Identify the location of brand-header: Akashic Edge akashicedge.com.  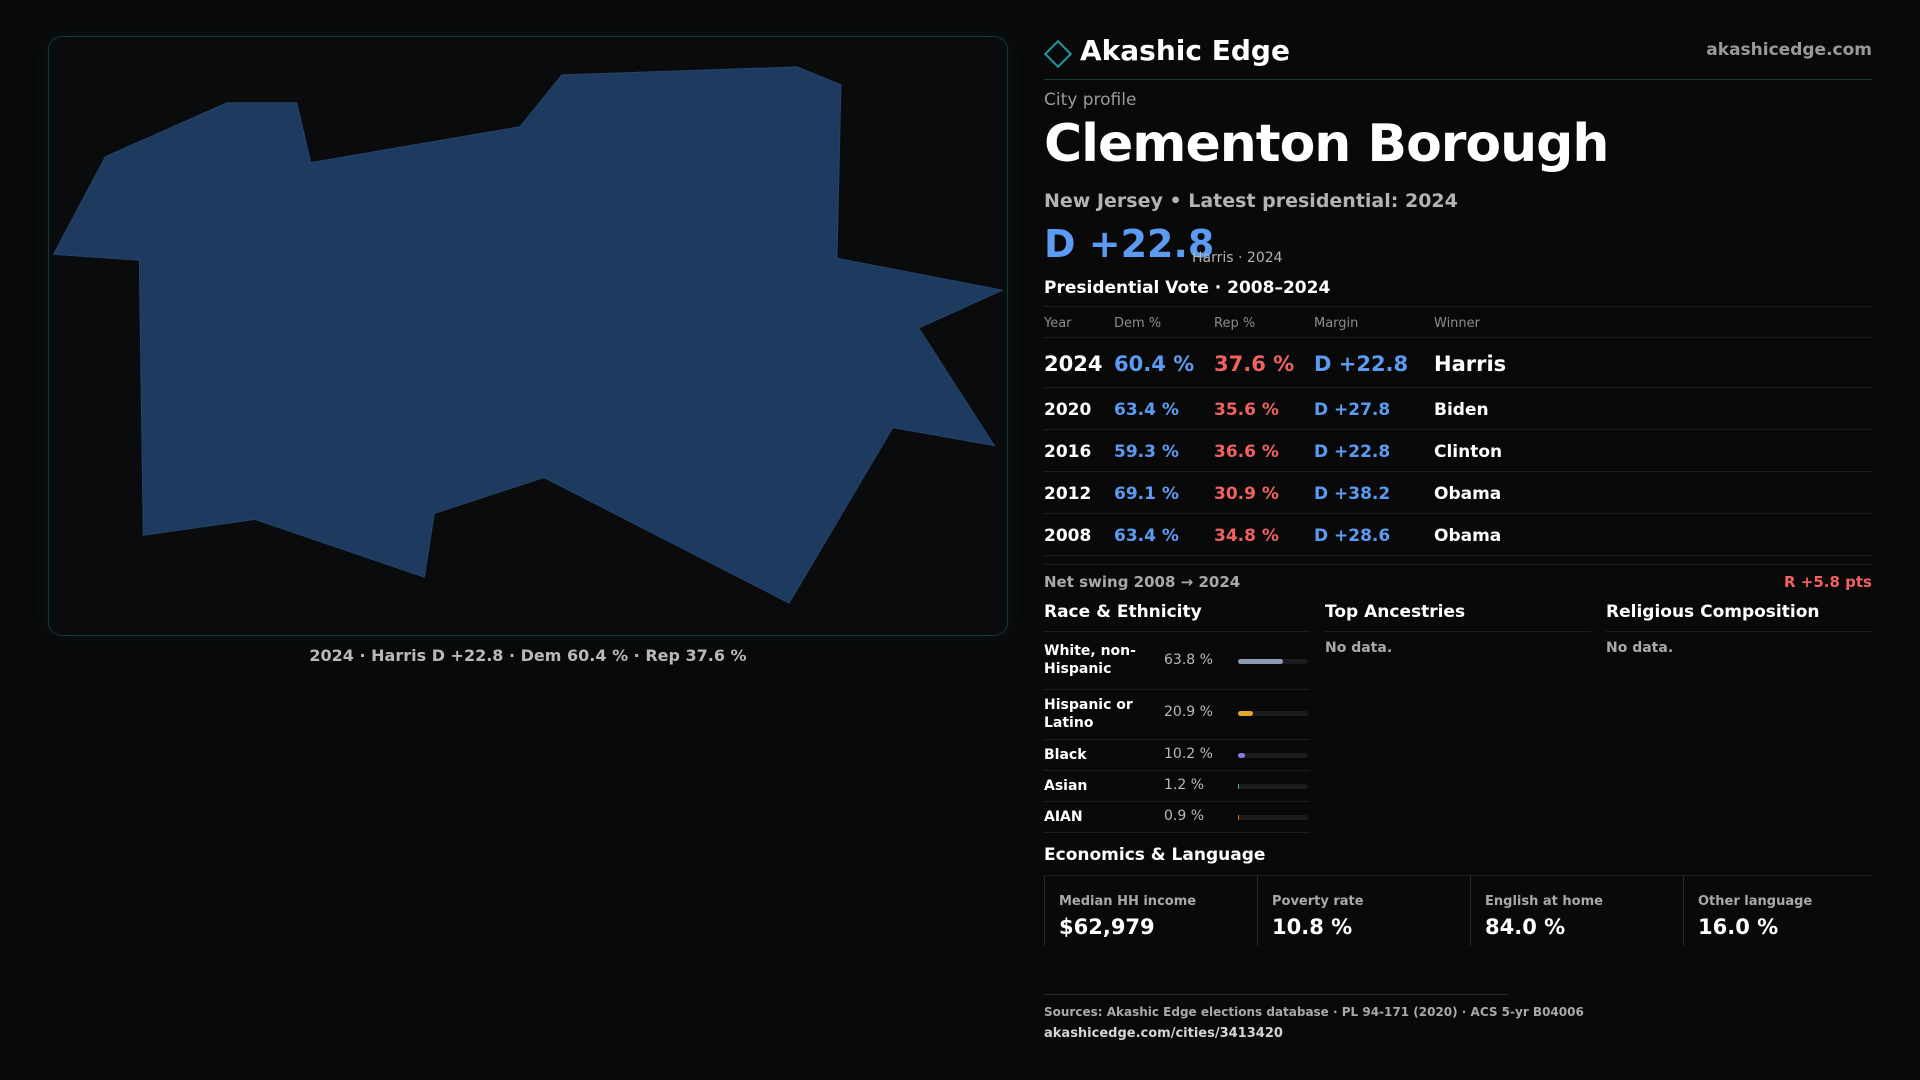
(1457, 55).